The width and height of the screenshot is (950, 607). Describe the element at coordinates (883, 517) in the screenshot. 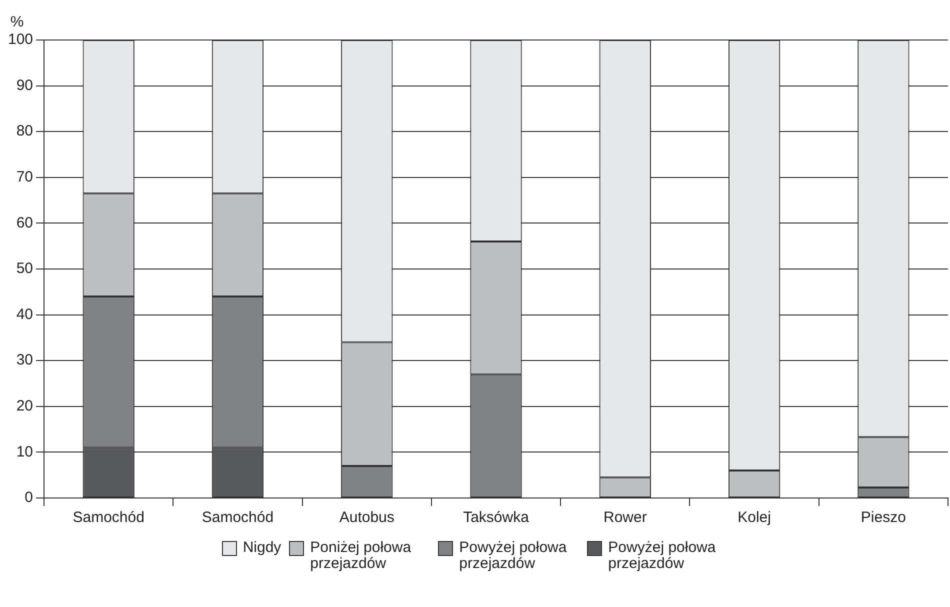

I see `x-tick-label: Pieszo` at that location.